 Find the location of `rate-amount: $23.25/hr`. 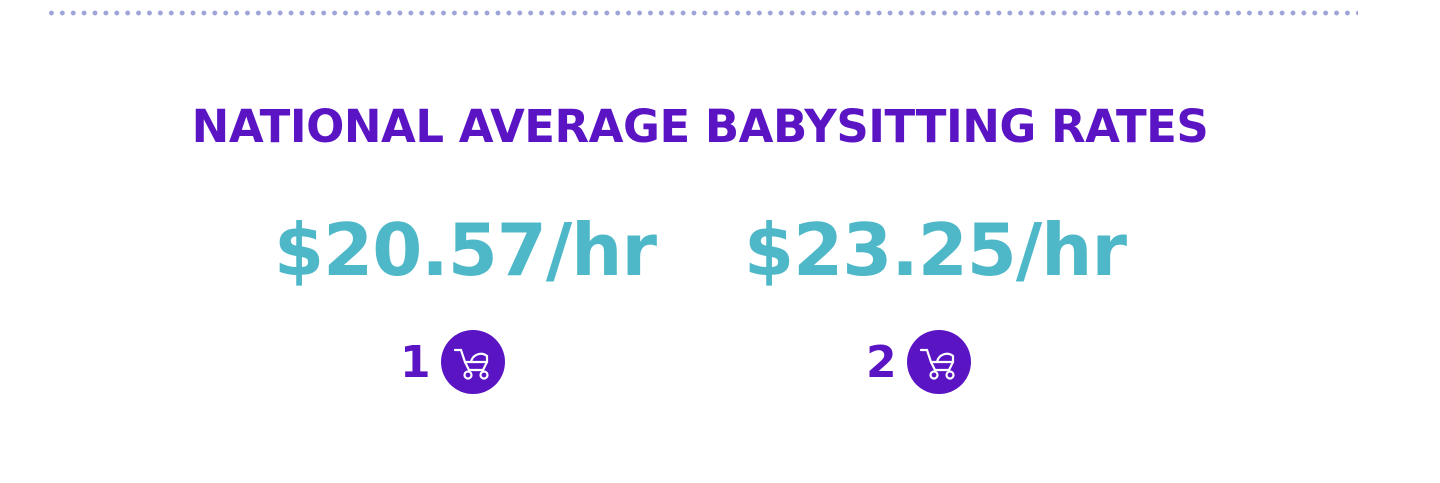

rate-amount: $23.25/hr is located at coordinates (935, 250).